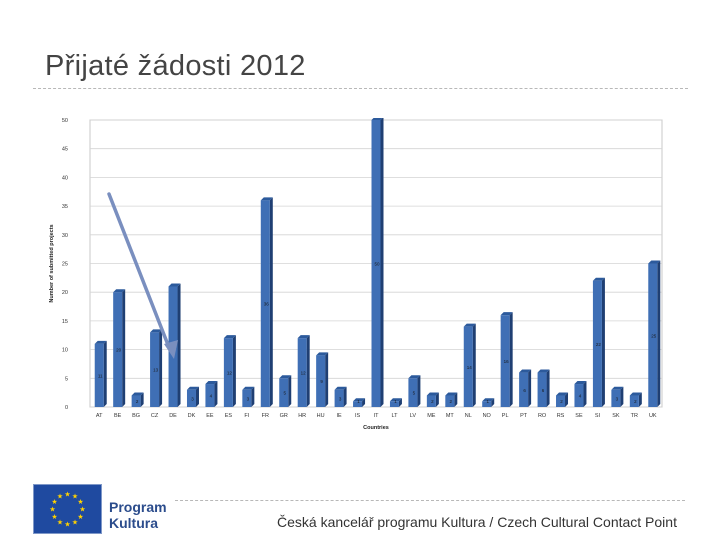 This screenshot has height=540, width=720. I want to click on x-axis-label: Countries, so click(376, 428).